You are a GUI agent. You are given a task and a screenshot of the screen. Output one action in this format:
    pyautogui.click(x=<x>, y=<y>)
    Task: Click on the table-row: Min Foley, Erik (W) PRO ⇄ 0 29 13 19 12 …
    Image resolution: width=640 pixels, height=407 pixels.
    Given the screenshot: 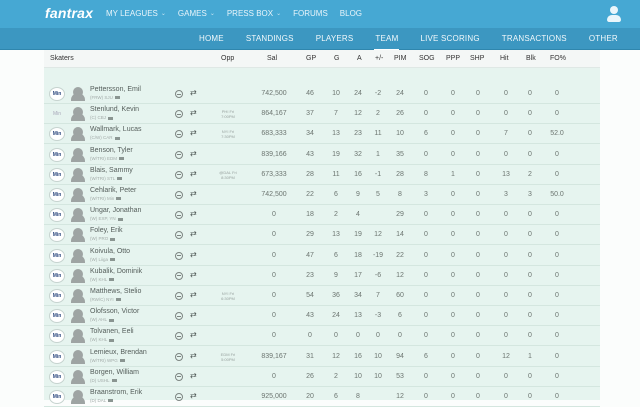 What is the action you would take?
    pyautogui.click(x=322, y=235)
    